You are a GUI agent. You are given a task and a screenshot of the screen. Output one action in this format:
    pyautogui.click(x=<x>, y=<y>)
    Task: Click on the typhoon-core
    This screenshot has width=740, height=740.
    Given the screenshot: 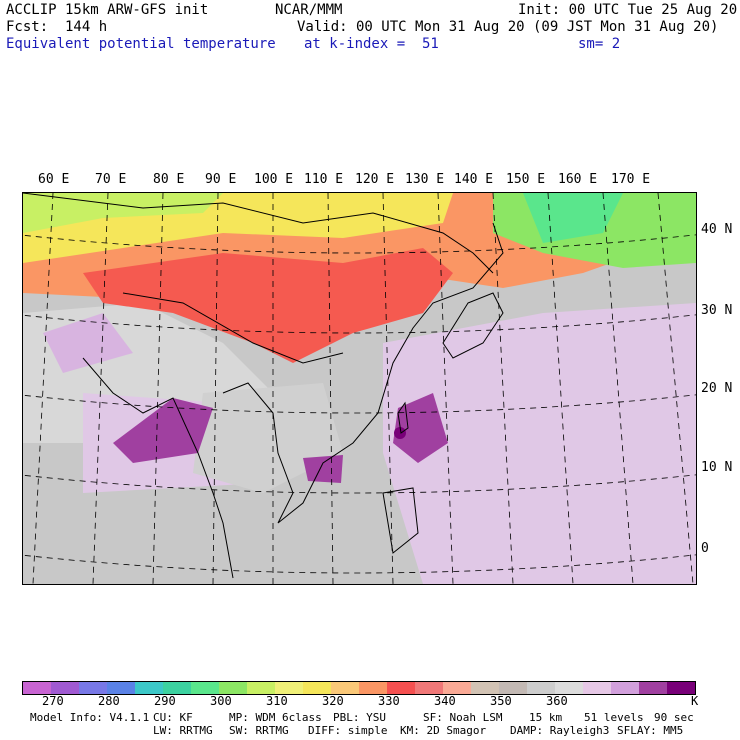 What is the action you would take?
    pyautogui.click(x=400, y=433)
    